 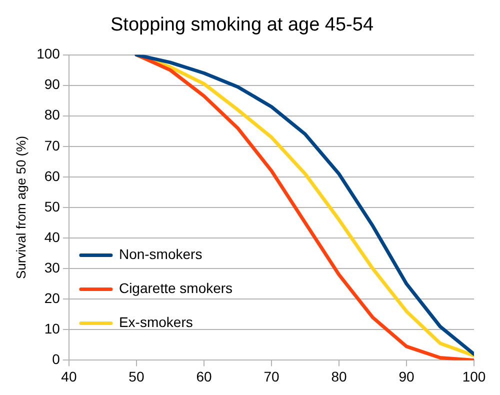 I want to click on y-tick-label: 60, so click(x=52, y=176).